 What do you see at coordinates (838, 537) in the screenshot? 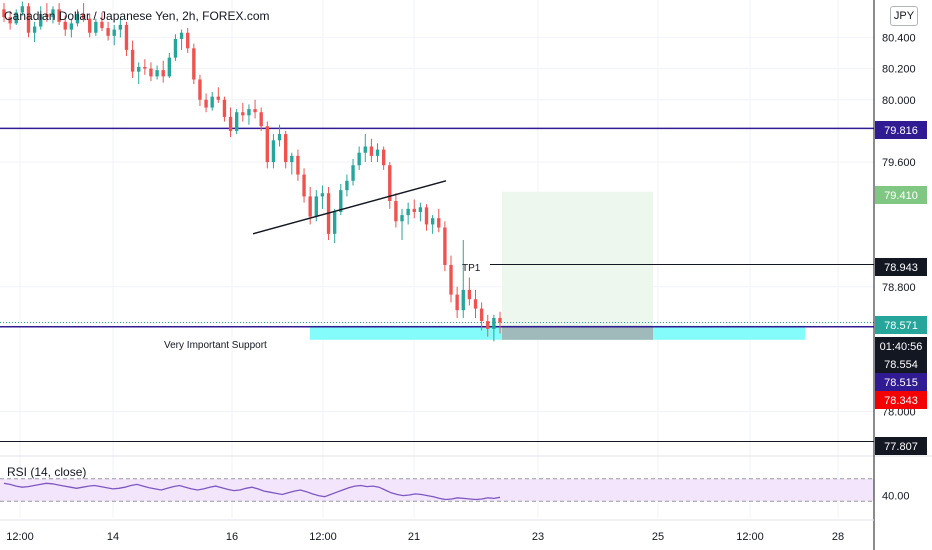
I see `time-tick-label: 28` at bounding box center [838, 537].